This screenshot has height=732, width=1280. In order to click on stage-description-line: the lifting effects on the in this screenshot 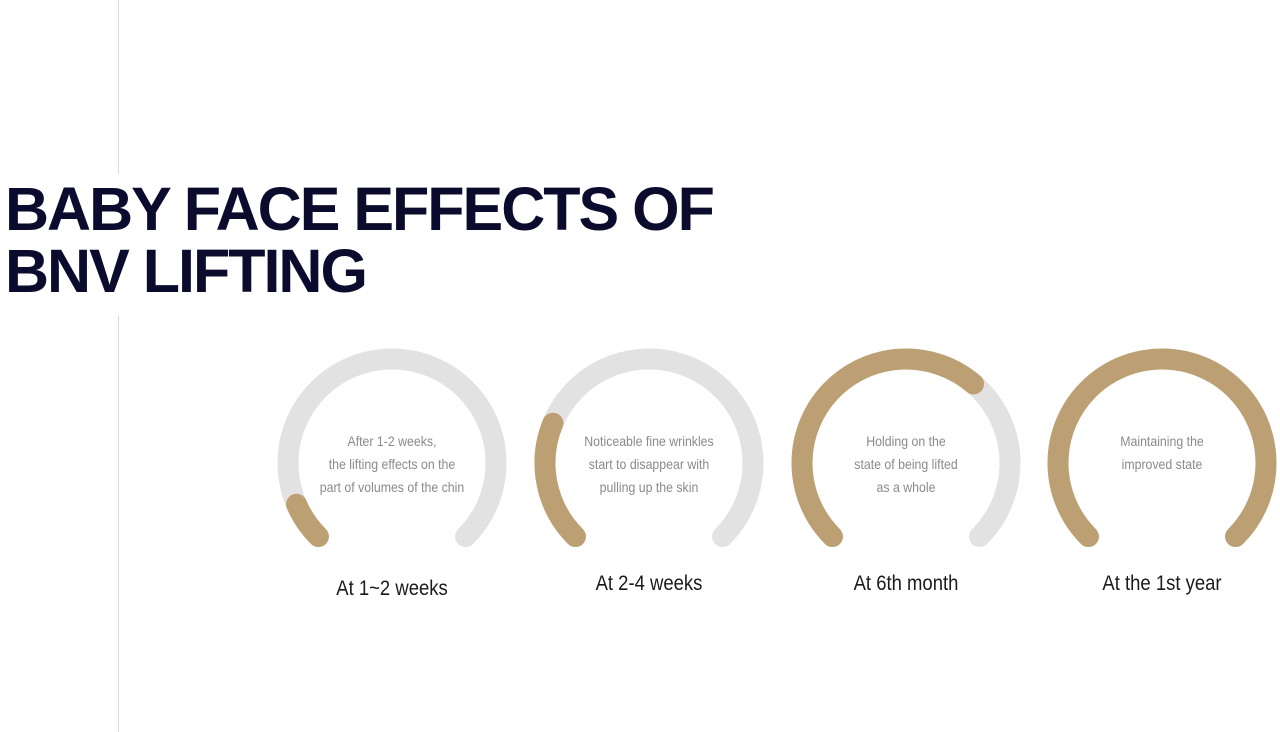, I will do `click(392, 464)`.